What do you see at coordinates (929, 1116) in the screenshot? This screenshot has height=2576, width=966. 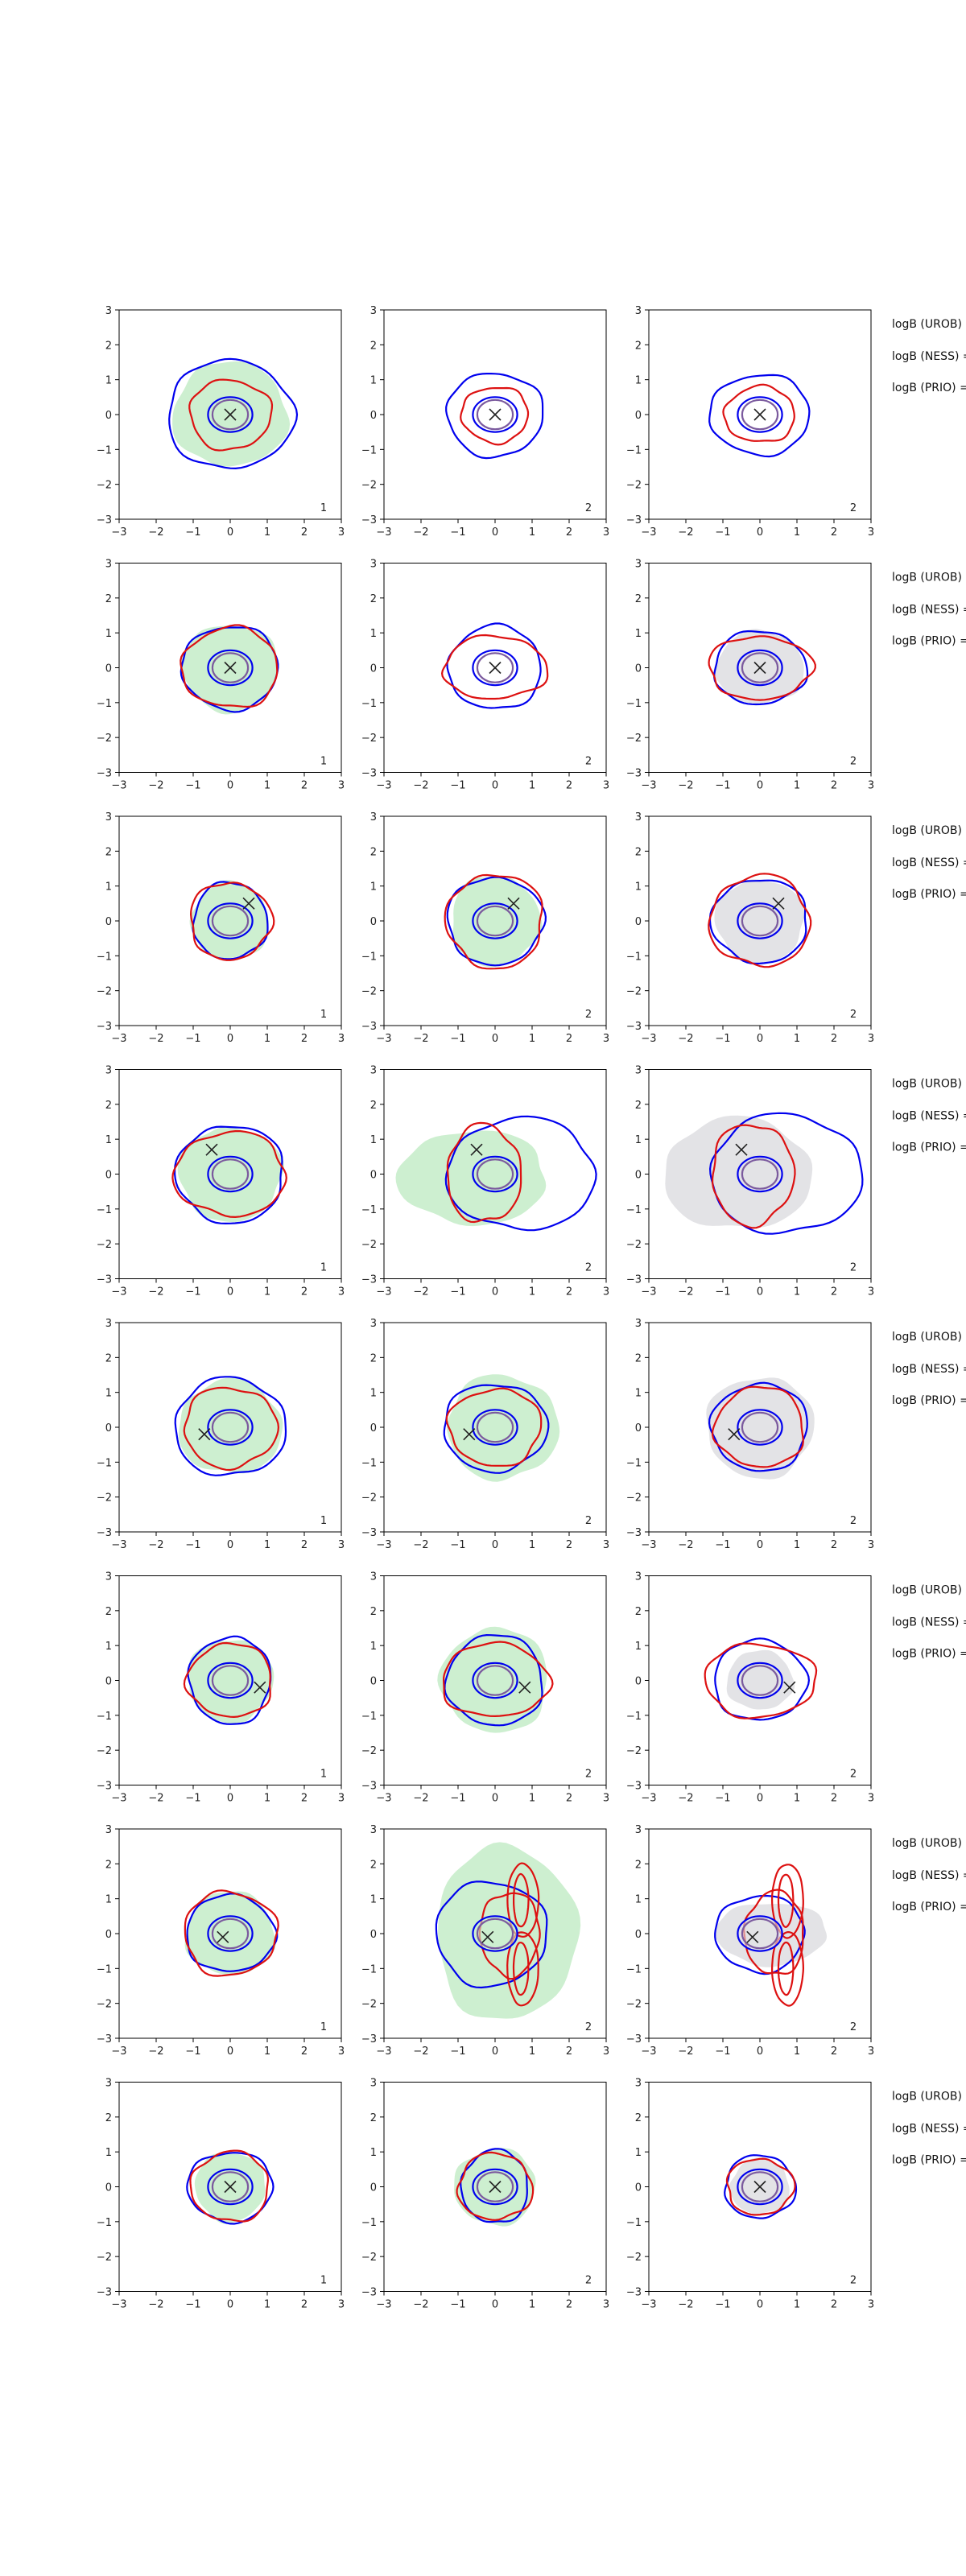 I see `row-side-text: logB (NESS) =` at bounding box center [929, 1116].